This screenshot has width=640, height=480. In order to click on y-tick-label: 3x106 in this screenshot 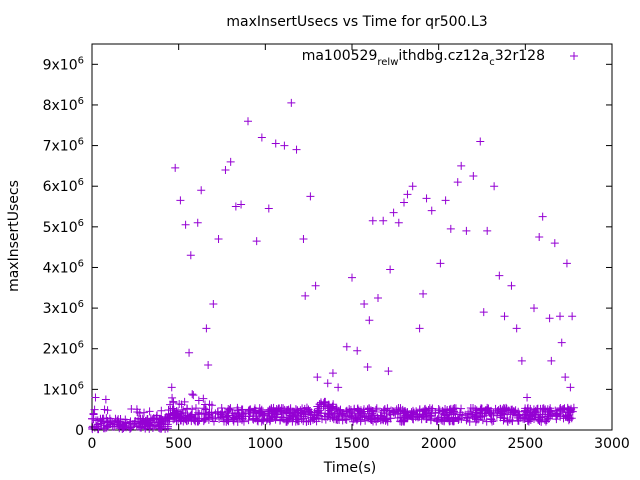, I will do `click(63, 308)`.